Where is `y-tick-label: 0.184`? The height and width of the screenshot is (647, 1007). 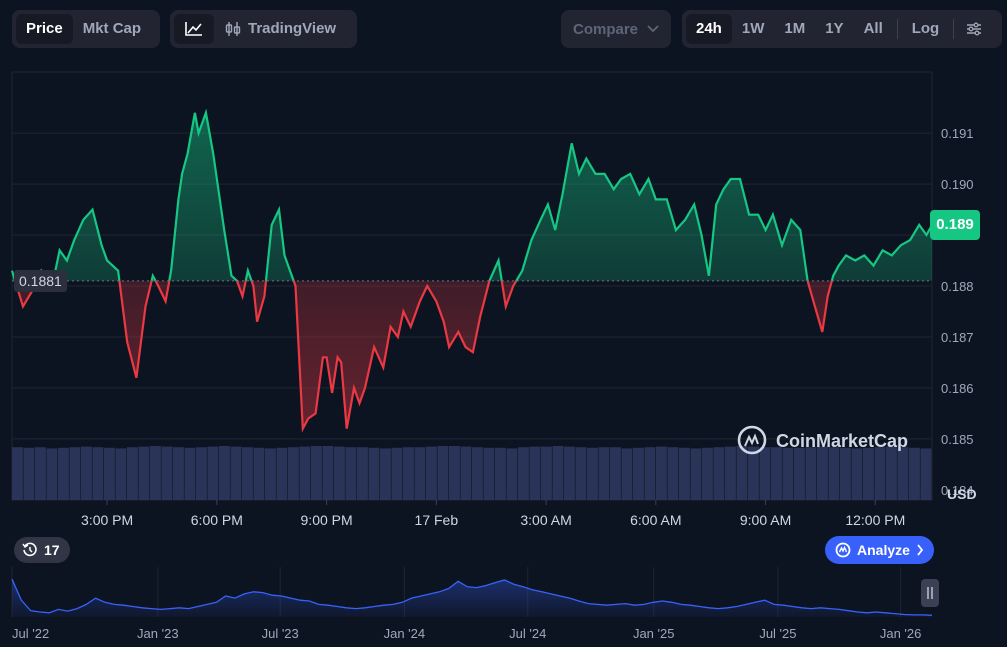 y-tick-label: 0.184 is located at coordinates (957, 490).